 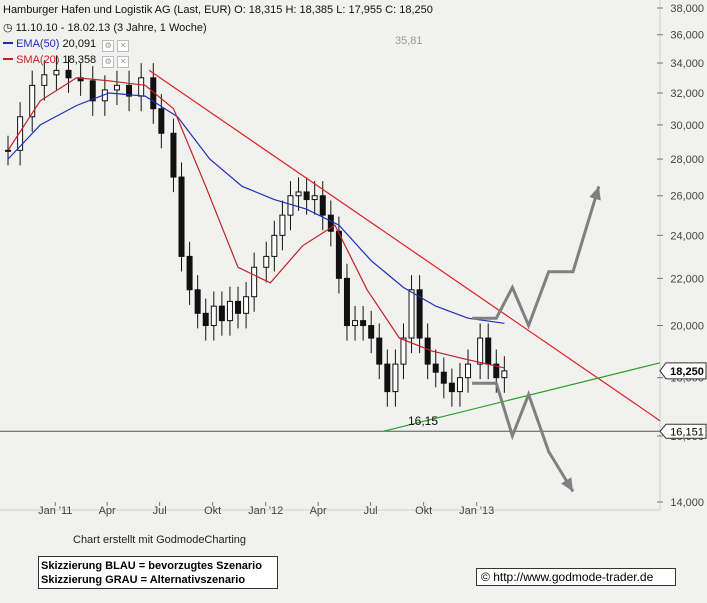 I want to click on ema-swatch, so click(x=8, y=43).